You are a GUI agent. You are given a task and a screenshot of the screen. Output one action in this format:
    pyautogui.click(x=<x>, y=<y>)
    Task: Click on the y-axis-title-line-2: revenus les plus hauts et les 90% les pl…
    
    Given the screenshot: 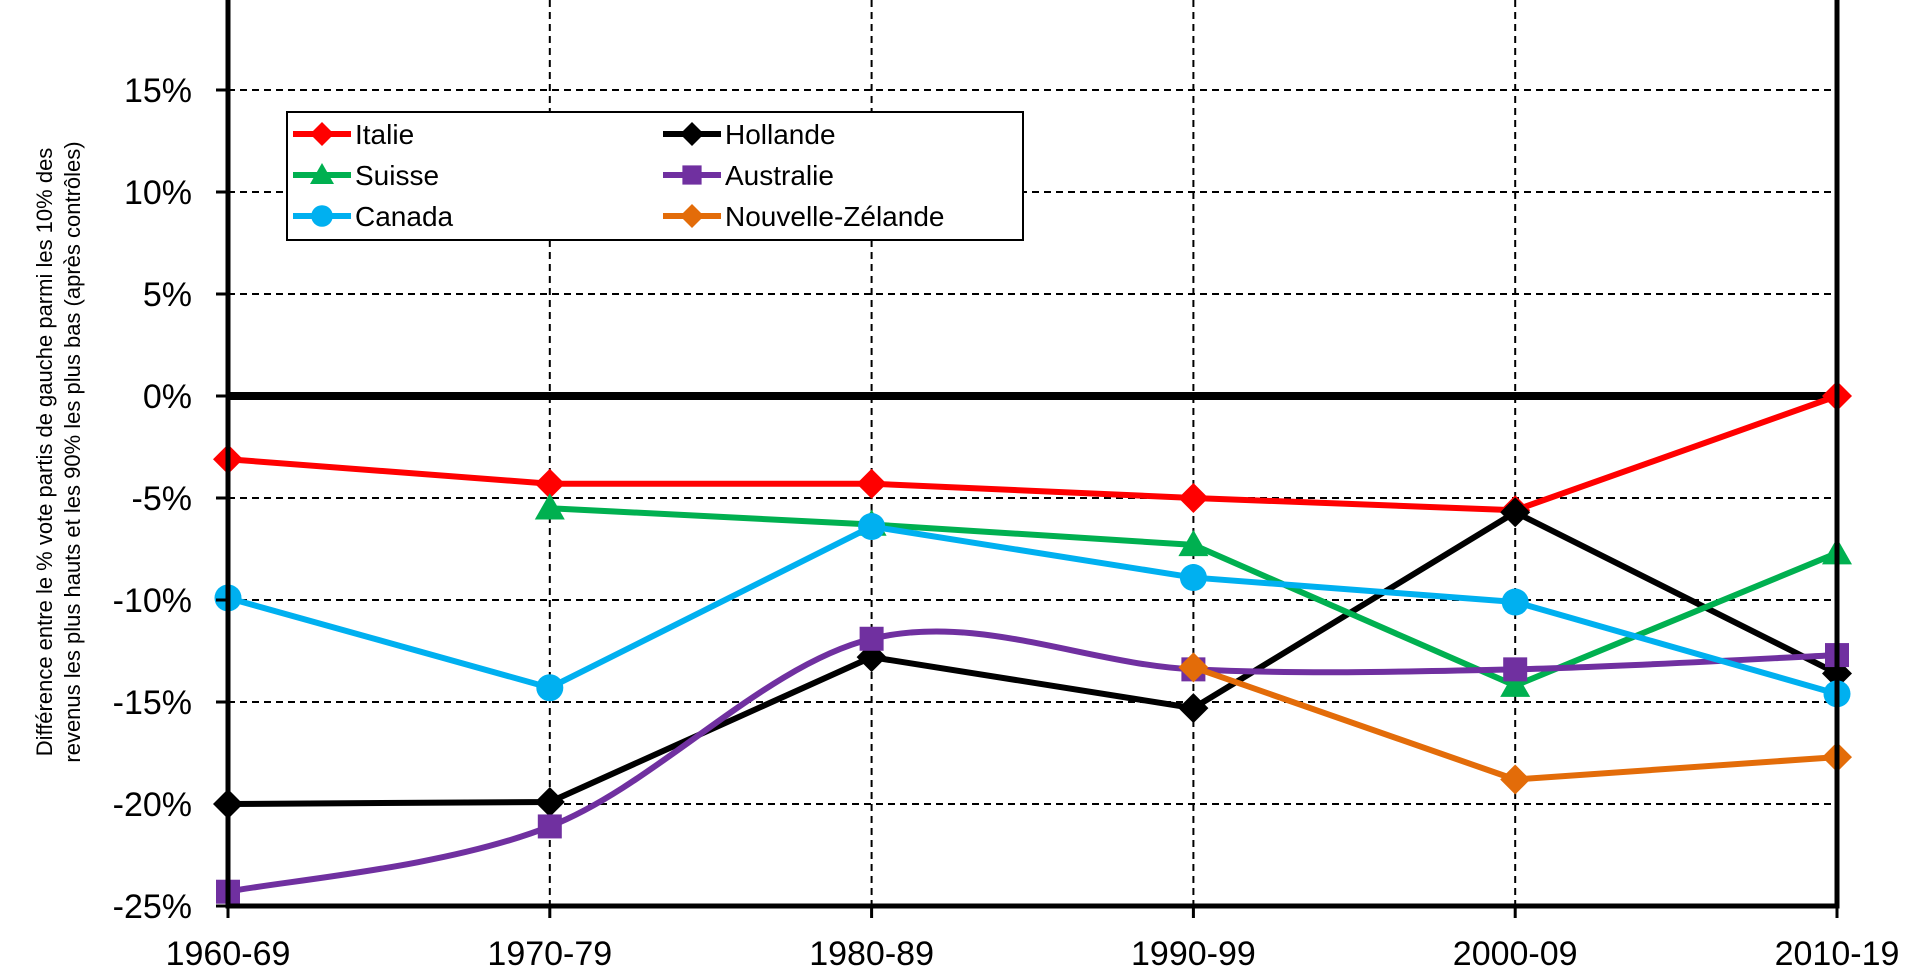 What is the action you would take?
    pyautogui.click(x=72, y=451)
    